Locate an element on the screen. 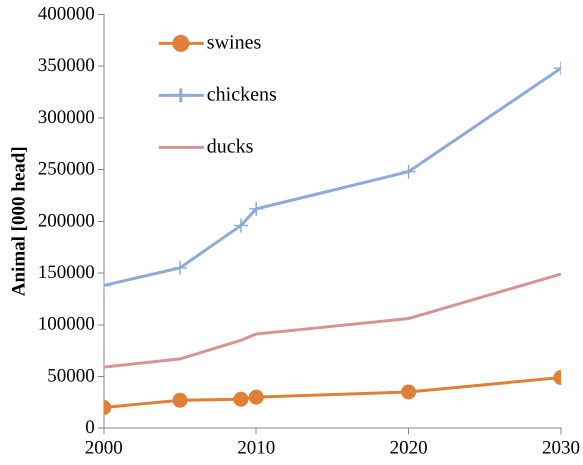 This screenshot has height=465, width=583. y-tick-label: 0 is located at coordinates (90, 427).